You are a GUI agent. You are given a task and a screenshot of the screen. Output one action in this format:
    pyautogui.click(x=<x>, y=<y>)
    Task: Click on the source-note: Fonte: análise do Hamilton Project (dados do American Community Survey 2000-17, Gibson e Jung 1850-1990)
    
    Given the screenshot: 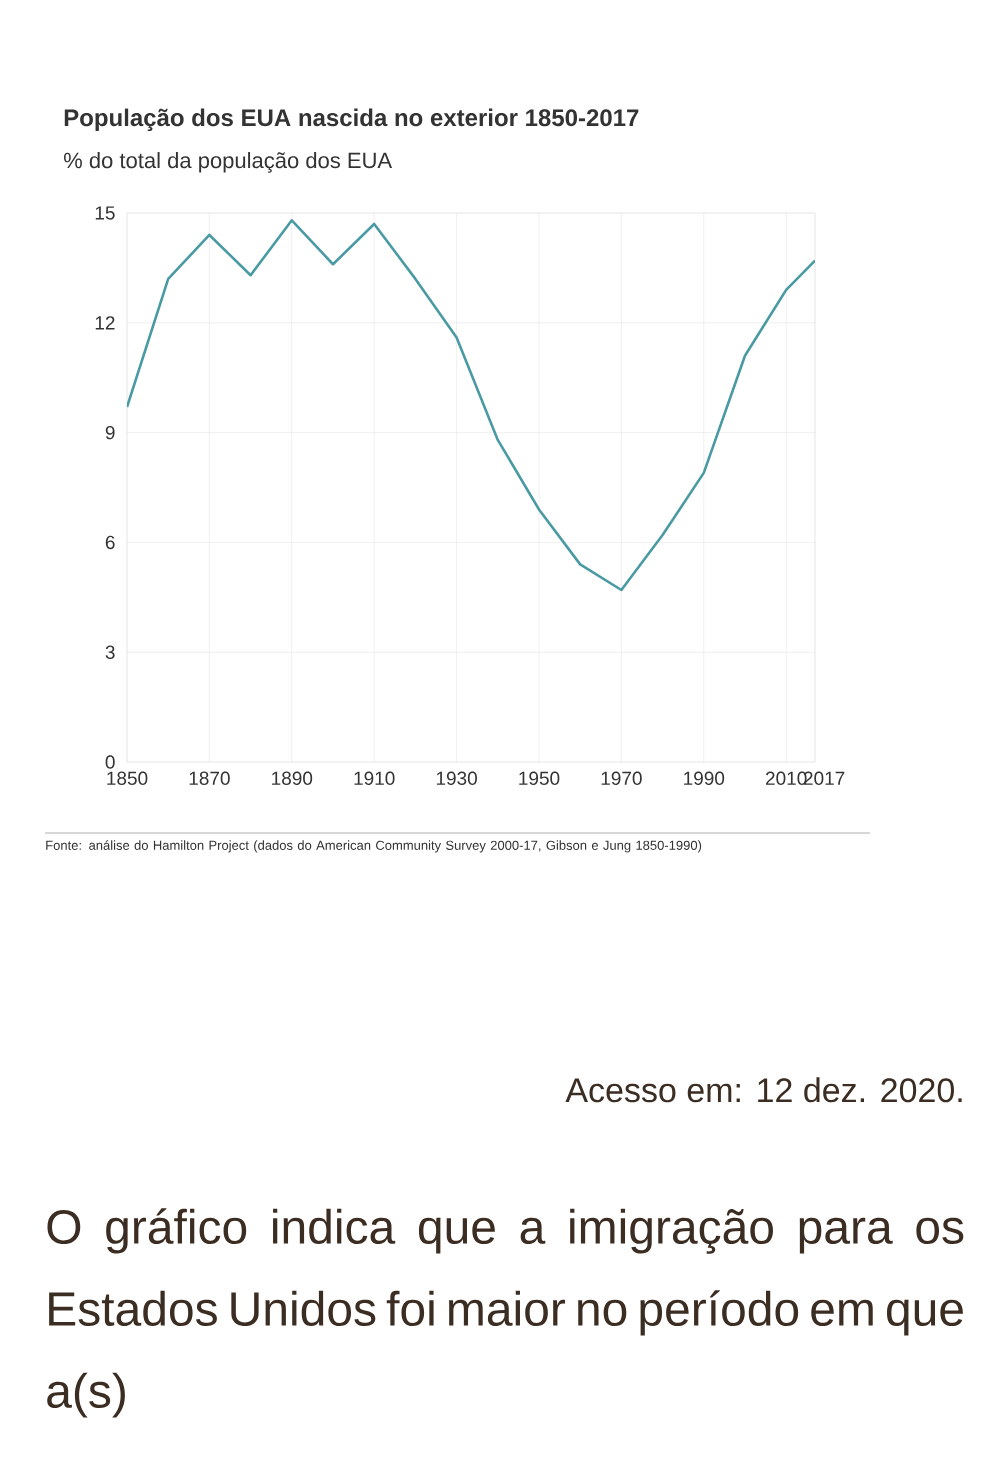 What is the action you would take?
    pyautogui.click(x=374, y=846)
    